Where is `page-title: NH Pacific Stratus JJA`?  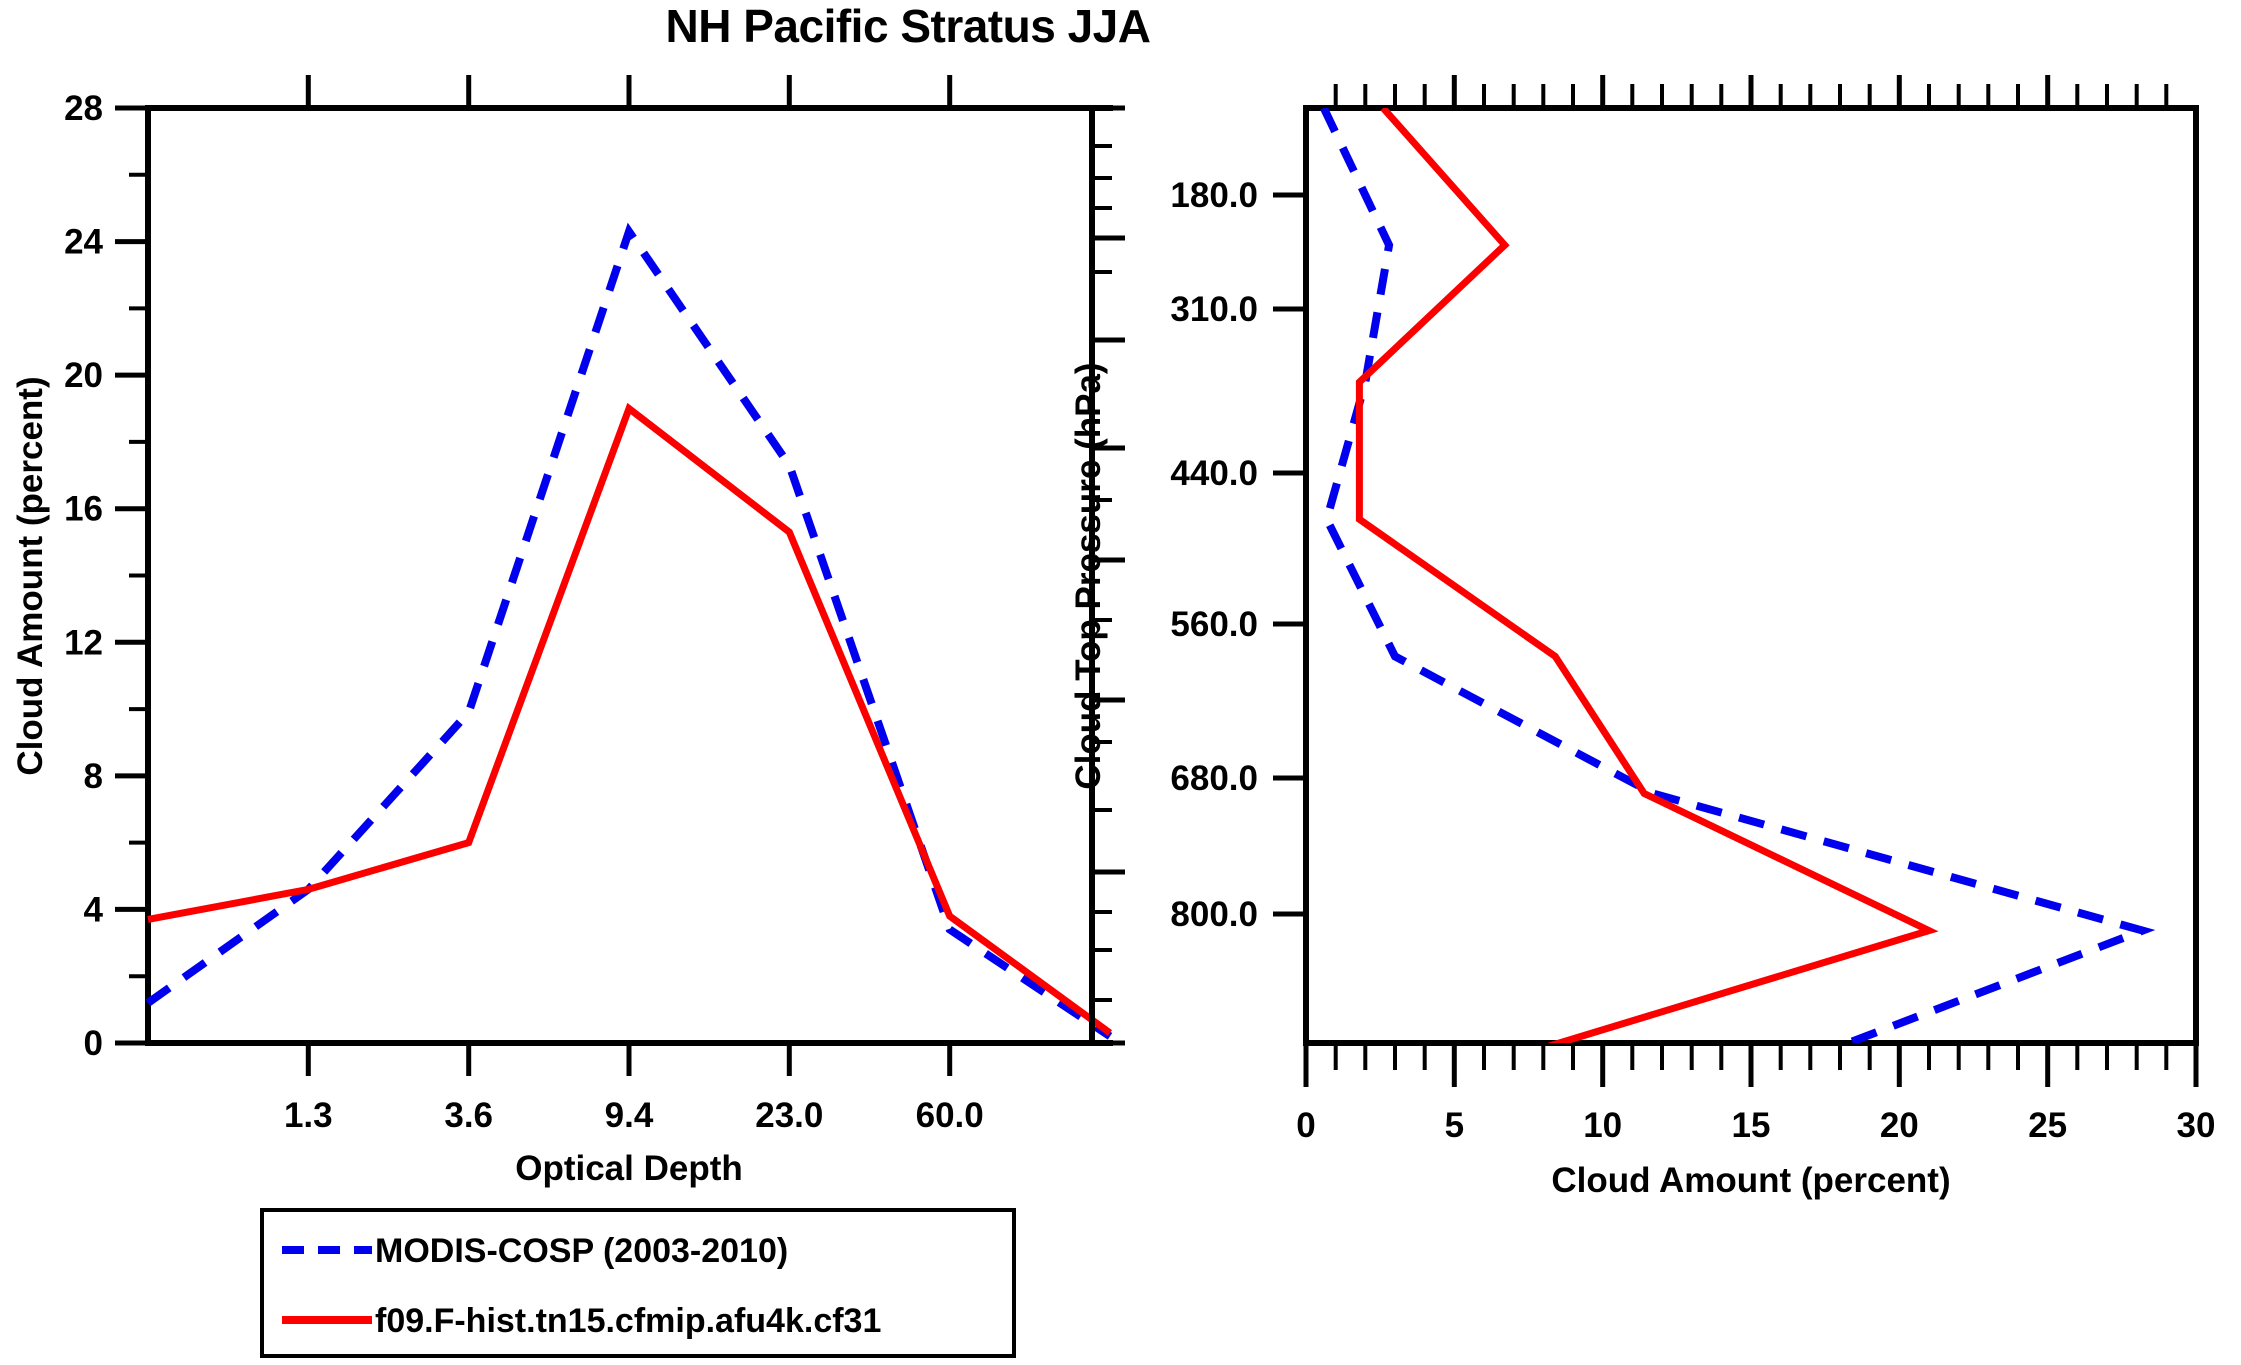
page-title: NH Pacific Stratus JJA is located at coordinates (908, 26).